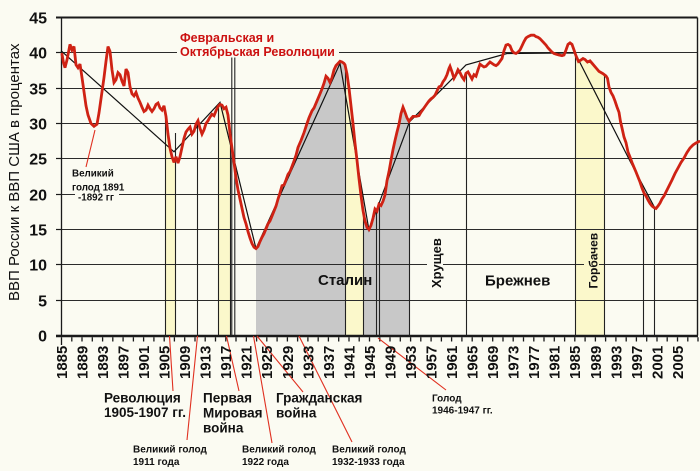 Image resolution: width=700 pixels, height=471 pixels. Describe the element at coordinates (462, 411) in the screenshot. I see `svg-text: 1946-1947 гг.` at that location.